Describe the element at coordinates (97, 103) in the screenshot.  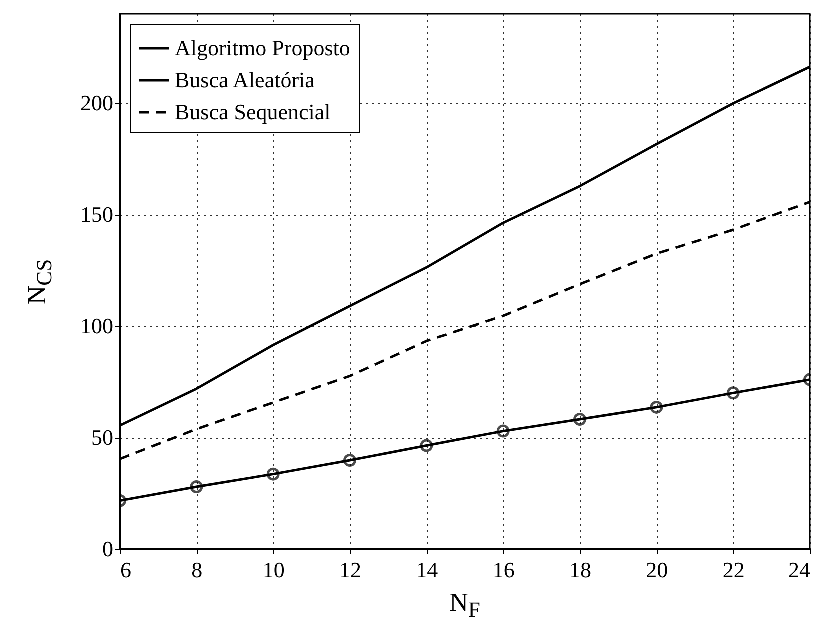
I see `y-tick-label: 200` at that location.